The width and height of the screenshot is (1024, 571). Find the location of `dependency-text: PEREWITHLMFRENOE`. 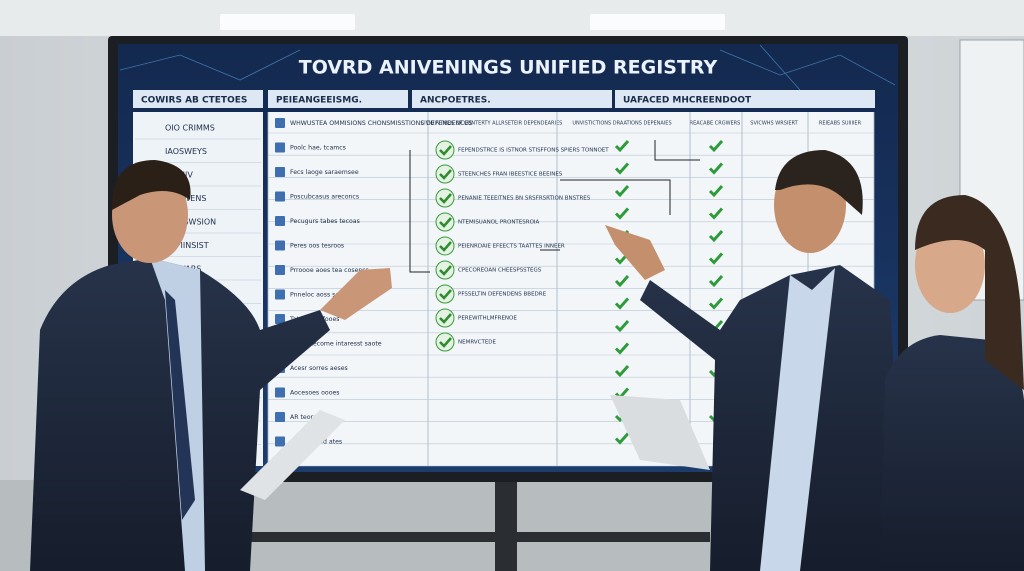

dependency-text: PEREWITHLMFRENOE is located at coordinates (487, 319).